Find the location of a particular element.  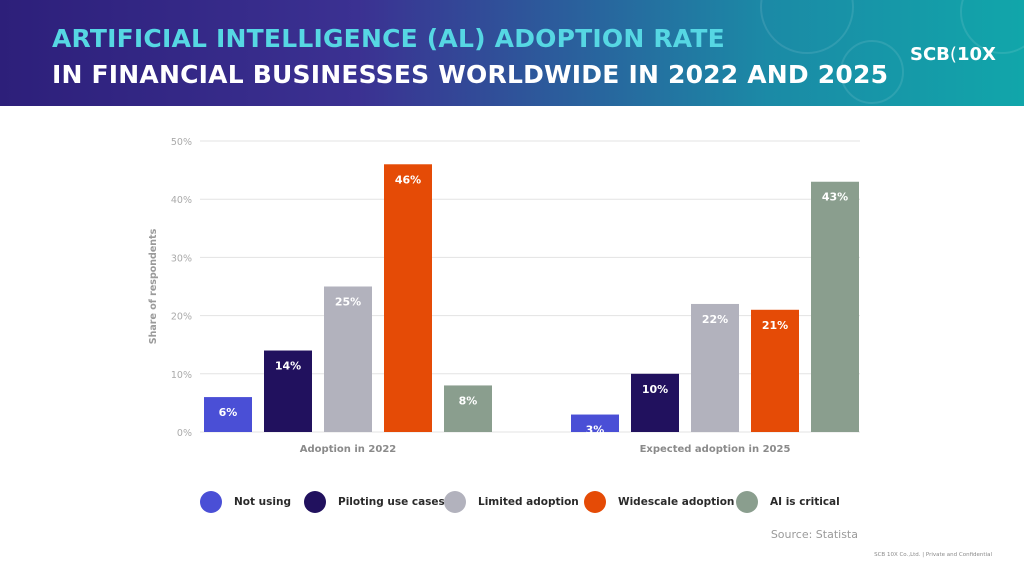

bar-data-label: 3% is located at coordinates (595, 430).